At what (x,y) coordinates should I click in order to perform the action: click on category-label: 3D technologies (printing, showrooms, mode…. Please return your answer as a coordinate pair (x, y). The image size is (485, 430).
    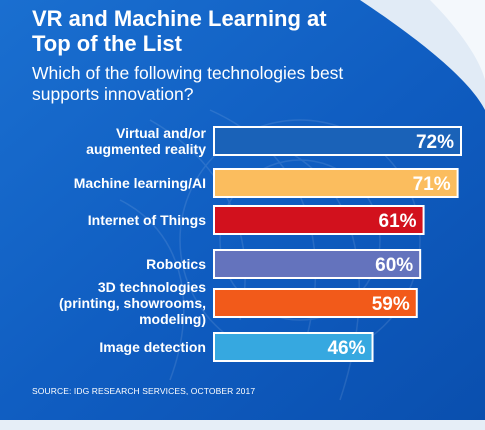
    Looking at the image, I should click on (132, 303).